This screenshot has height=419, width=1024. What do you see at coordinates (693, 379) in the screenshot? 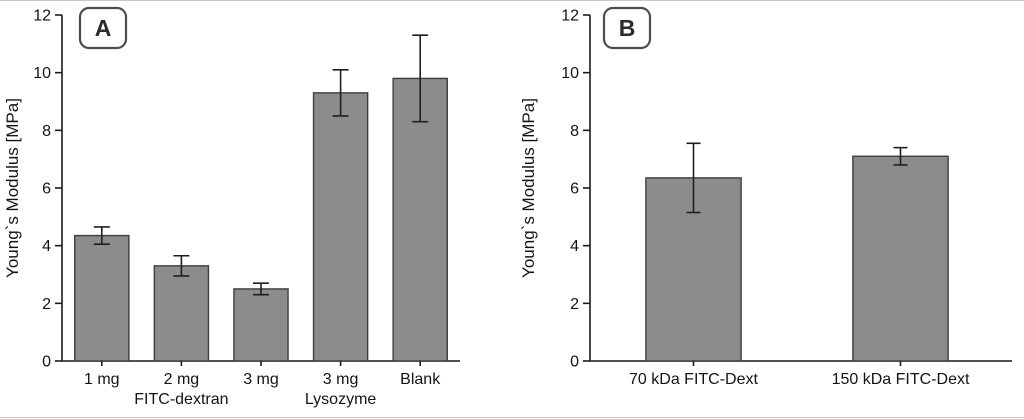
I see `category-label: 70 kDa FITC-Dext` at bounding box center [693, 379].